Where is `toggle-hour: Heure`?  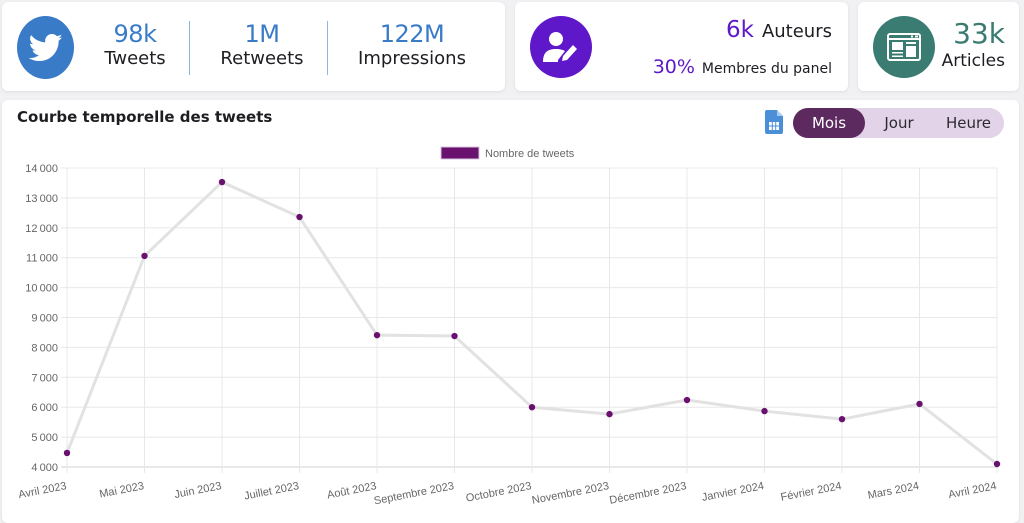
toggle-hour: Heure is located at coordinates (968, 123).